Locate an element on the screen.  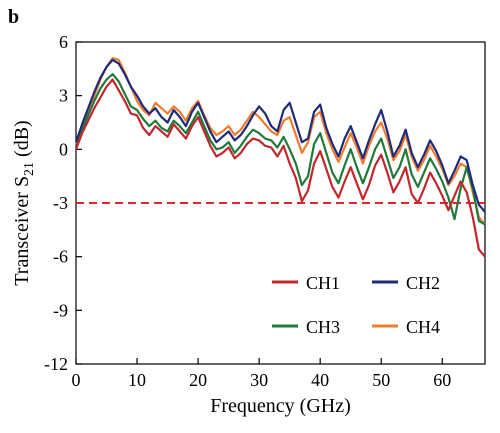
y-tick-label: -3 is located at coordinates (60, 203).